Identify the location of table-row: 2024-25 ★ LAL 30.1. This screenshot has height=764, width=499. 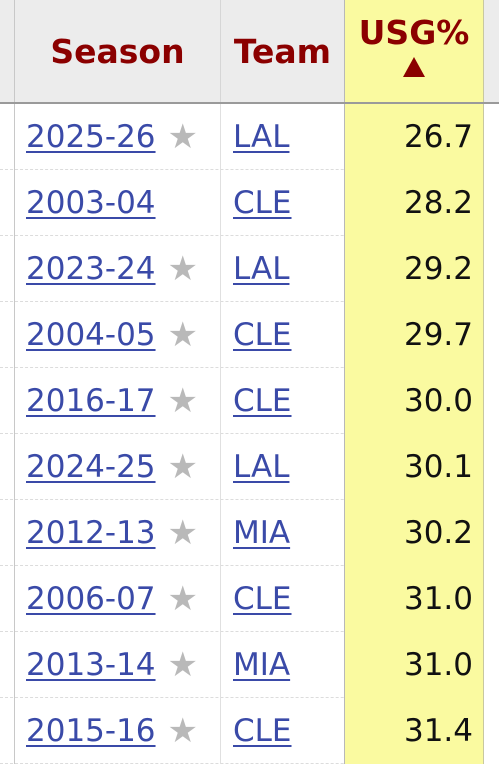
(249, 467).